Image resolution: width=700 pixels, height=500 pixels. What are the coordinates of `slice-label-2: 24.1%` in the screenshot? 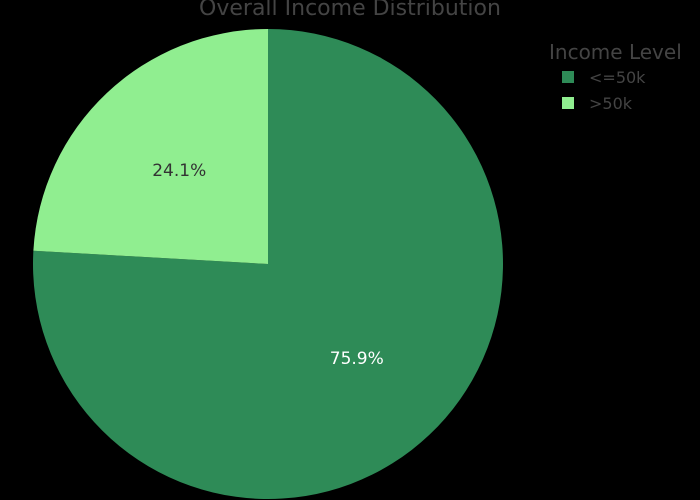 It's located at (179, 171).